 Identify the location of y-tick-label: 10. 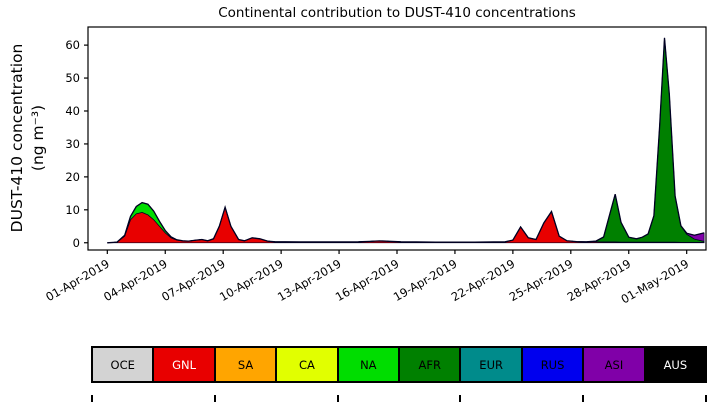
(72, 210).